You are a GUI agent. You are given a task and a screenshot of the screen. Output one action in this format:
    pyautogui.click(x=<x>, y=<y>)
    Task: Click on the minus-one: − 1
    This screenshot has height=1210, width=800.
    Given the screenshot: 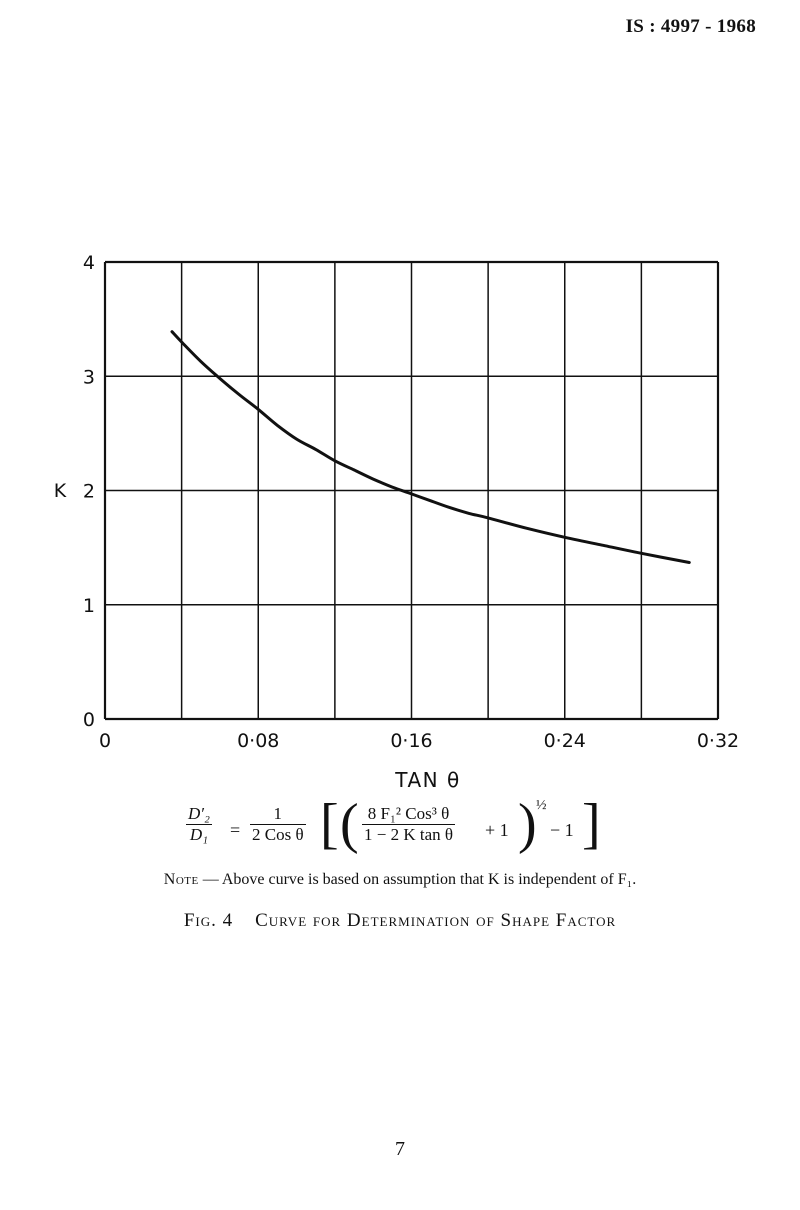 What is the action you would take?
    pyautogui.click(x=562, y=830)
    